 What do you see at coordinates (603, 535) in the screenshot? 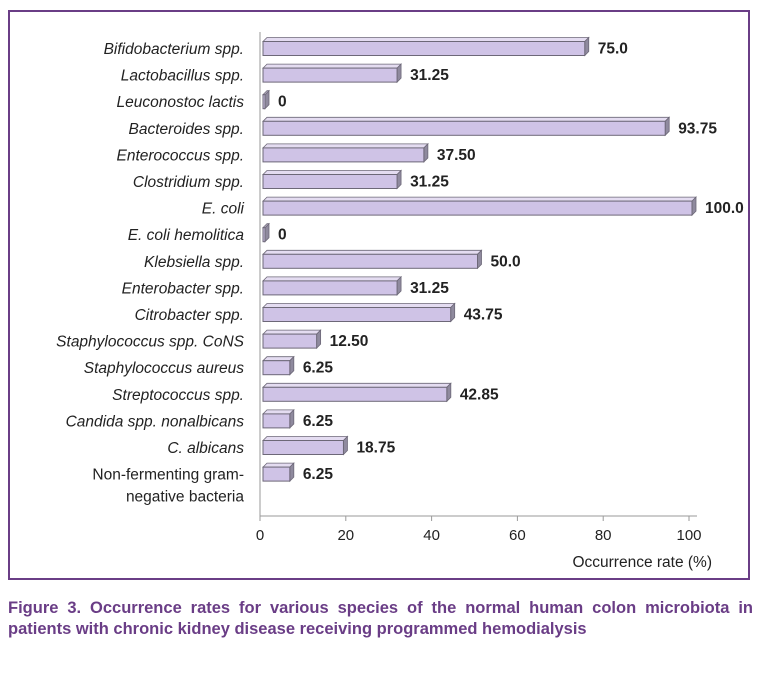
I see `x-tick-label: 80` at bounding box center [603, 535].